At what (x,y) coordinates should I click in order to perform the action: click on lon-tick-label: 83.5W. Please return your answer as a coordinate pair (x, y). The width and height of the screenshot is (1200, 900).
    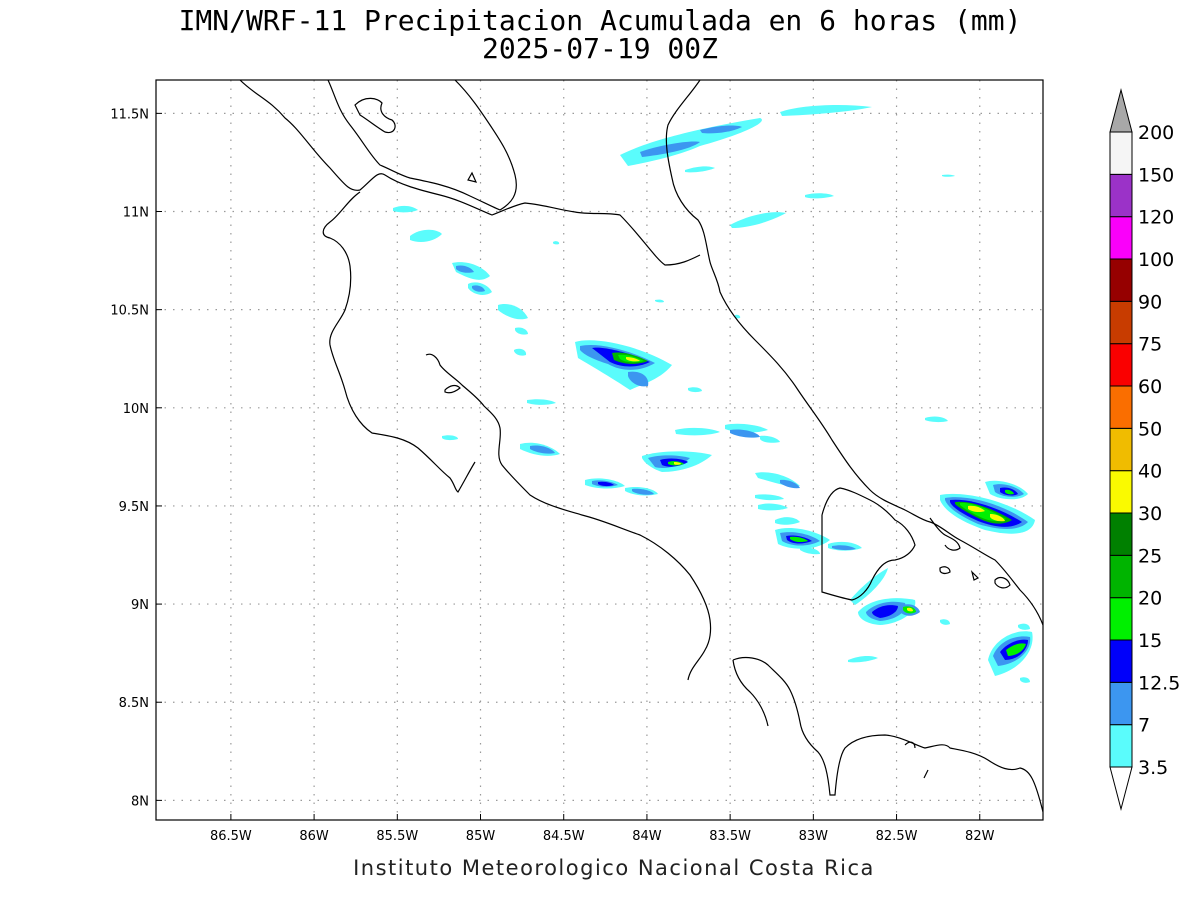
    Looking at the image, I should click on (730, 836).